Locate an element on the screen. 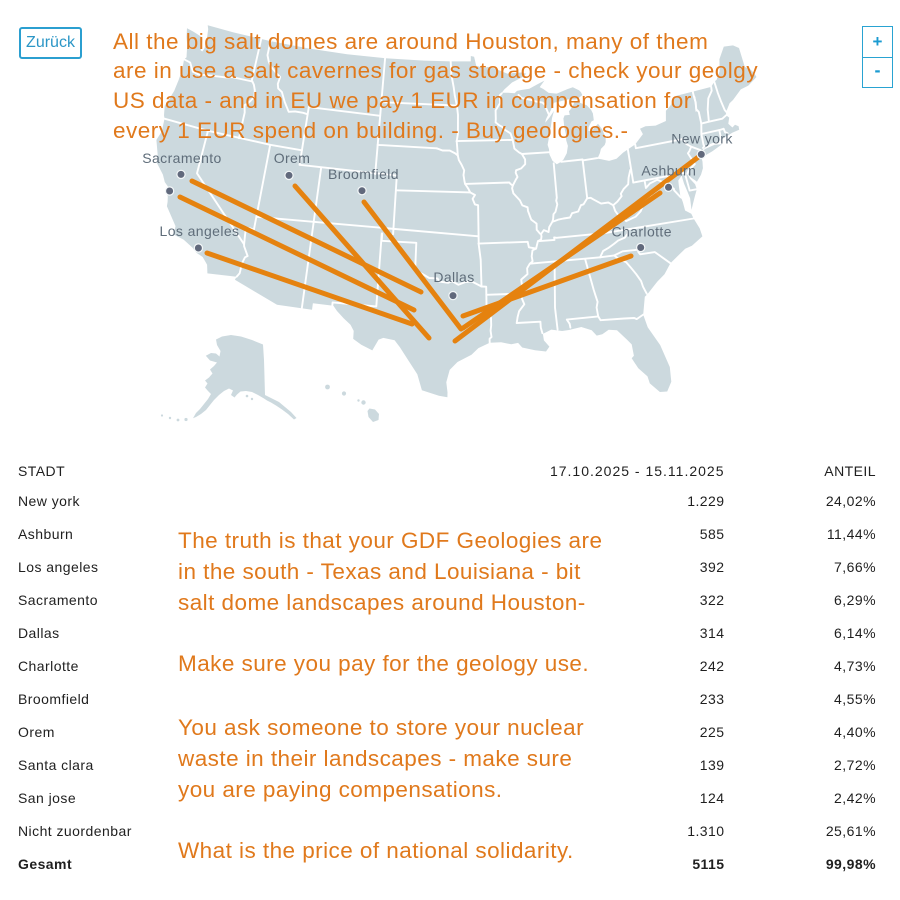 The image size is (900, 900). svg-text: Sacramento is located at coordinates (181, 158).